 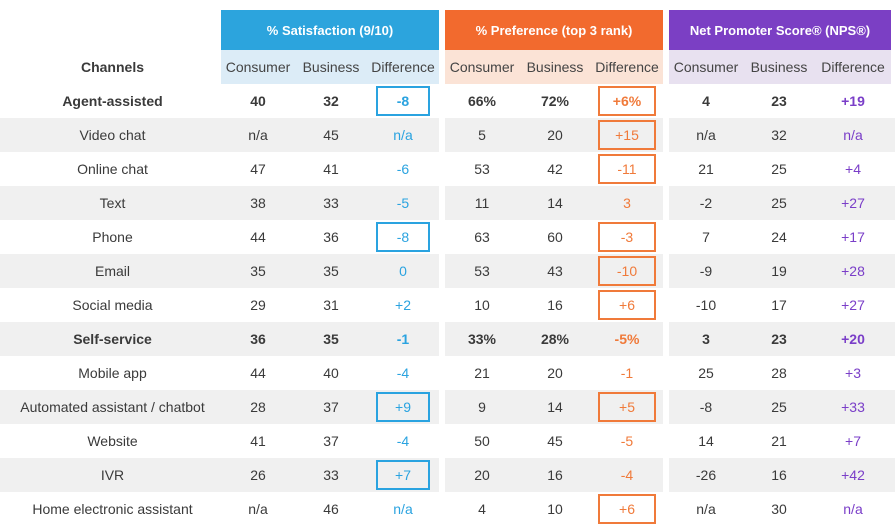 What do you see at coordinates (112, 339) in the screenshot?
I see `channel-label: Self-service` at bounding box center [112, 339].